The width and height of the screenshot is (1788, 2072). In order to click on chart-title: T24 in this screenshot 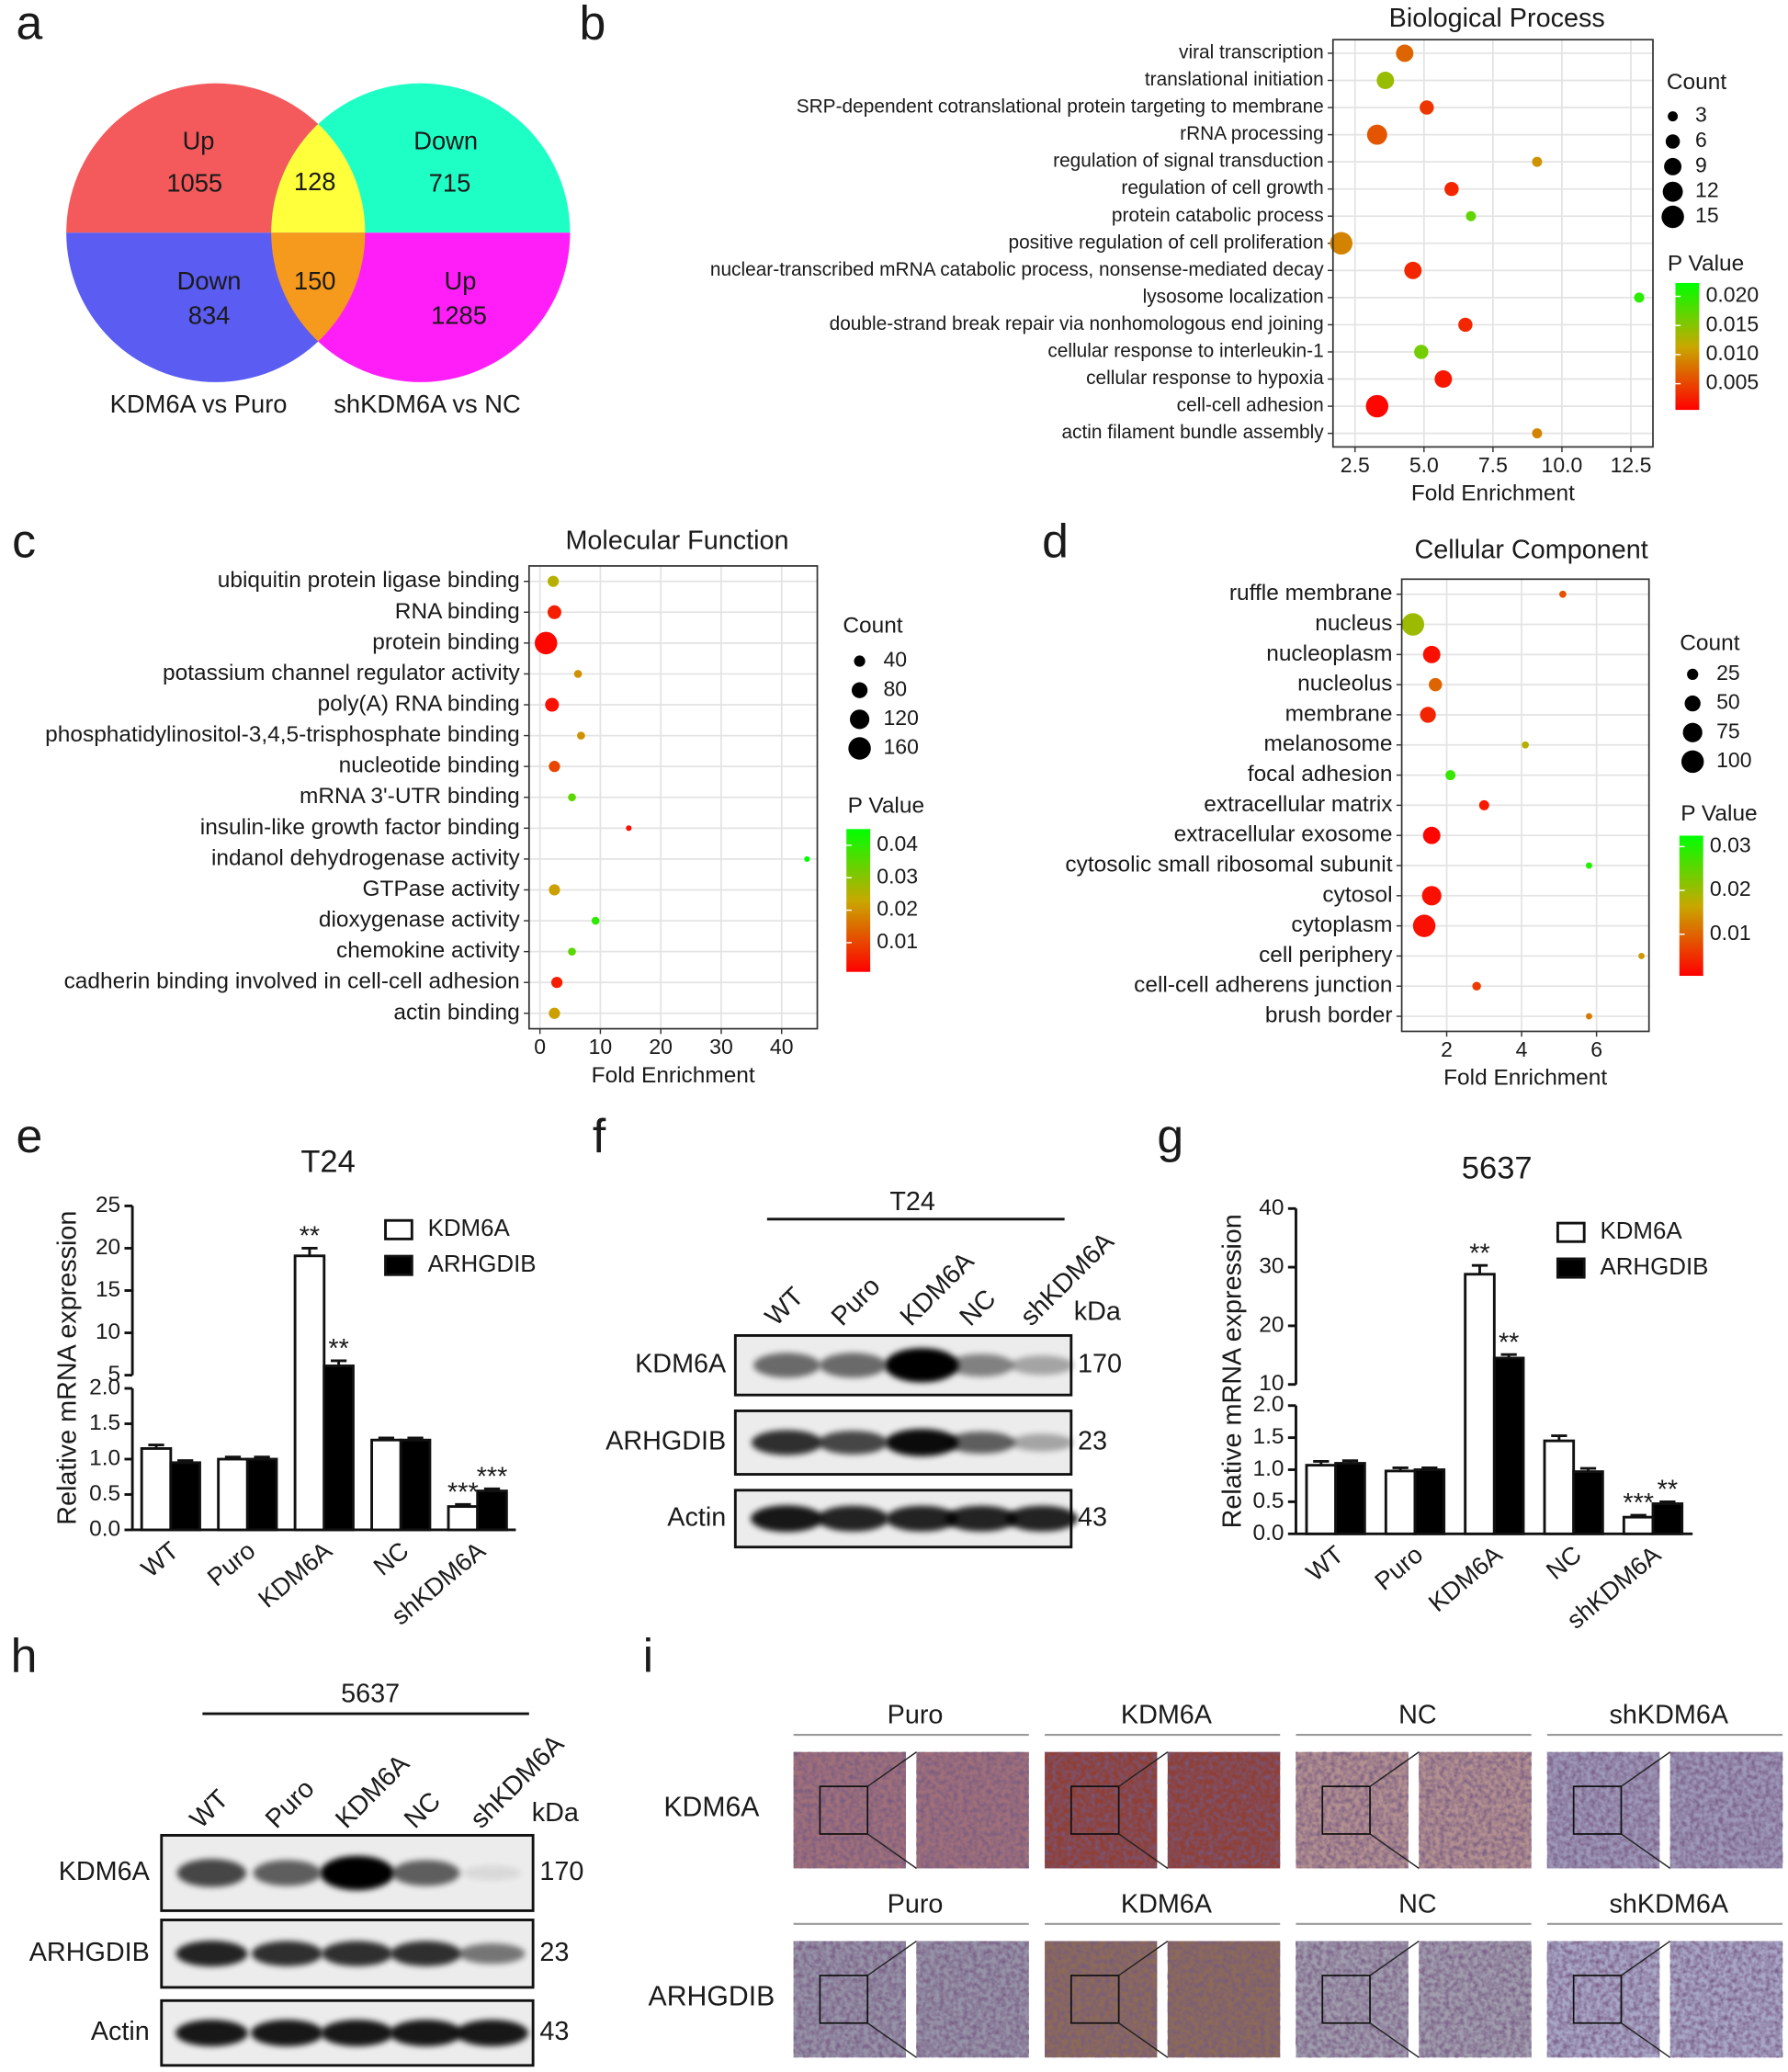, I will do `click(327, 1161)`.